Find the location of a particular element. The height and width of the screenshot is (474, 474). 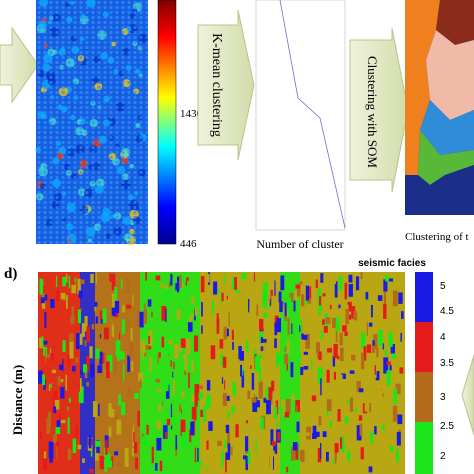

facies-band is located at coordinates (87, 373).